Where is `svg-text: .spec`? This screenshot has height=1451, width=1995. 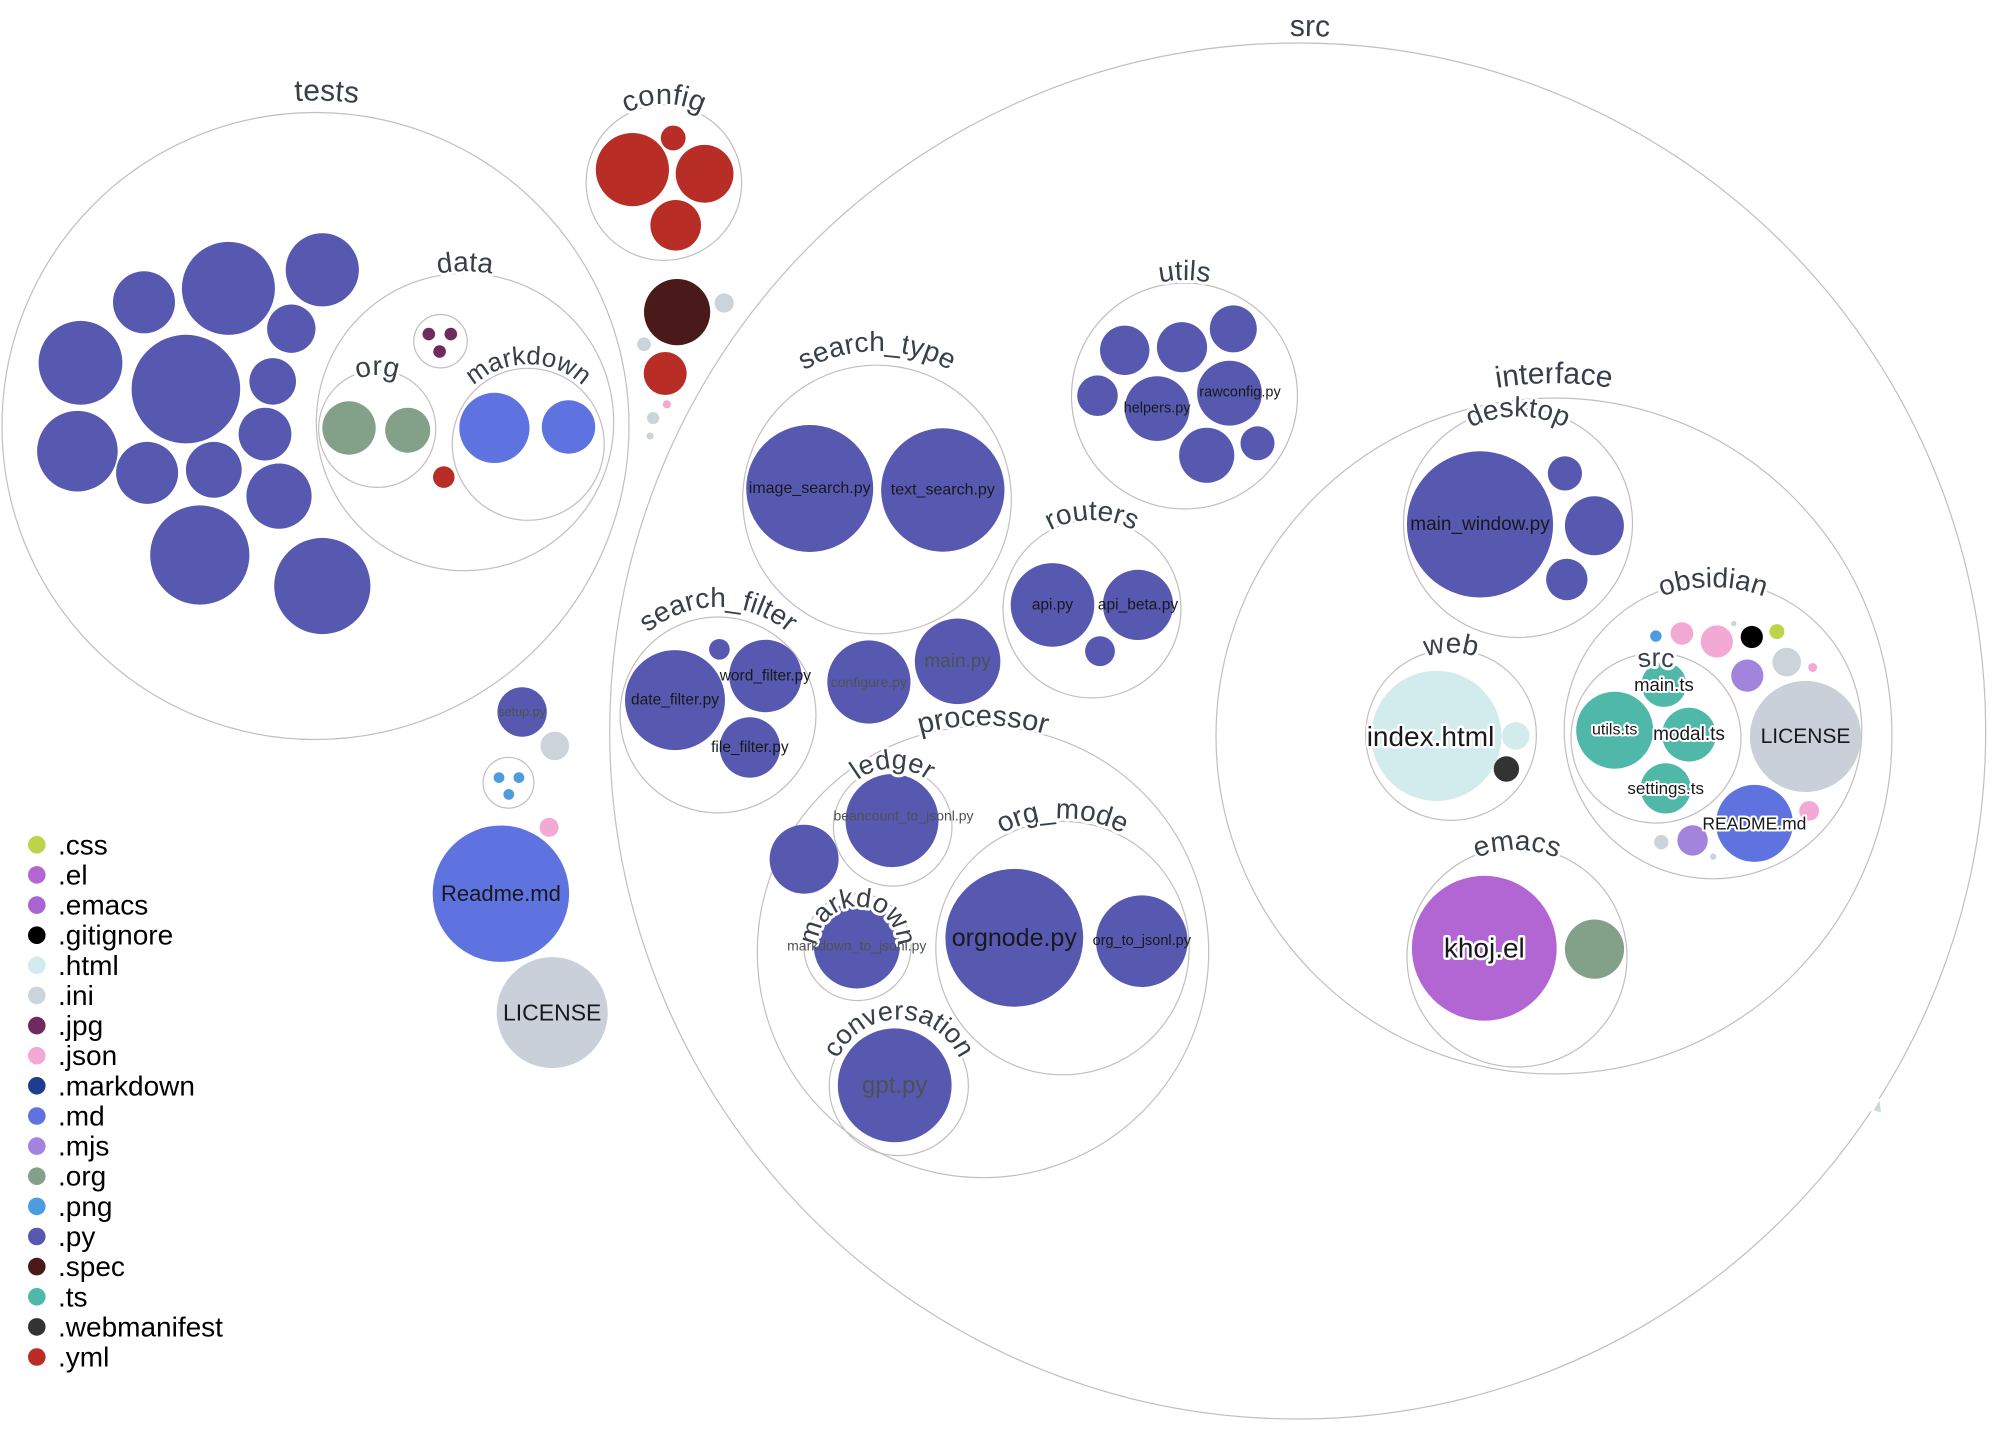 svg-text: .spec is located at coordinates (91, 1266).